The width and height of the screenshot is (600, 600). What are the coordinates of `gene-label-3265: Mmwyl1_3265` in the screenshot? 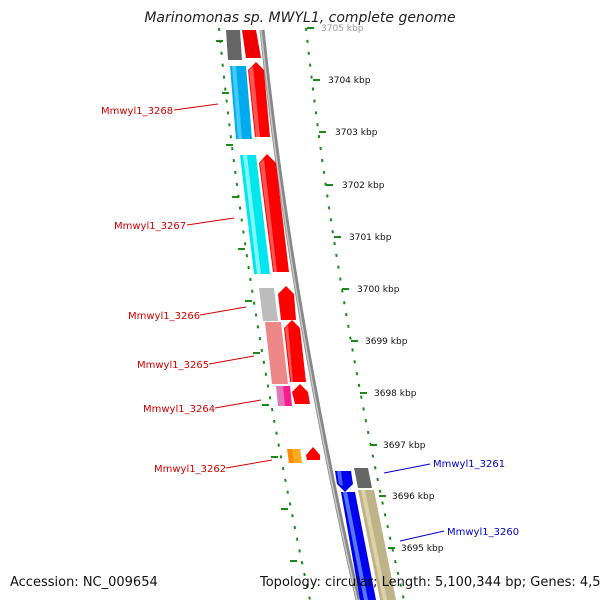 It's located at (173, 365).